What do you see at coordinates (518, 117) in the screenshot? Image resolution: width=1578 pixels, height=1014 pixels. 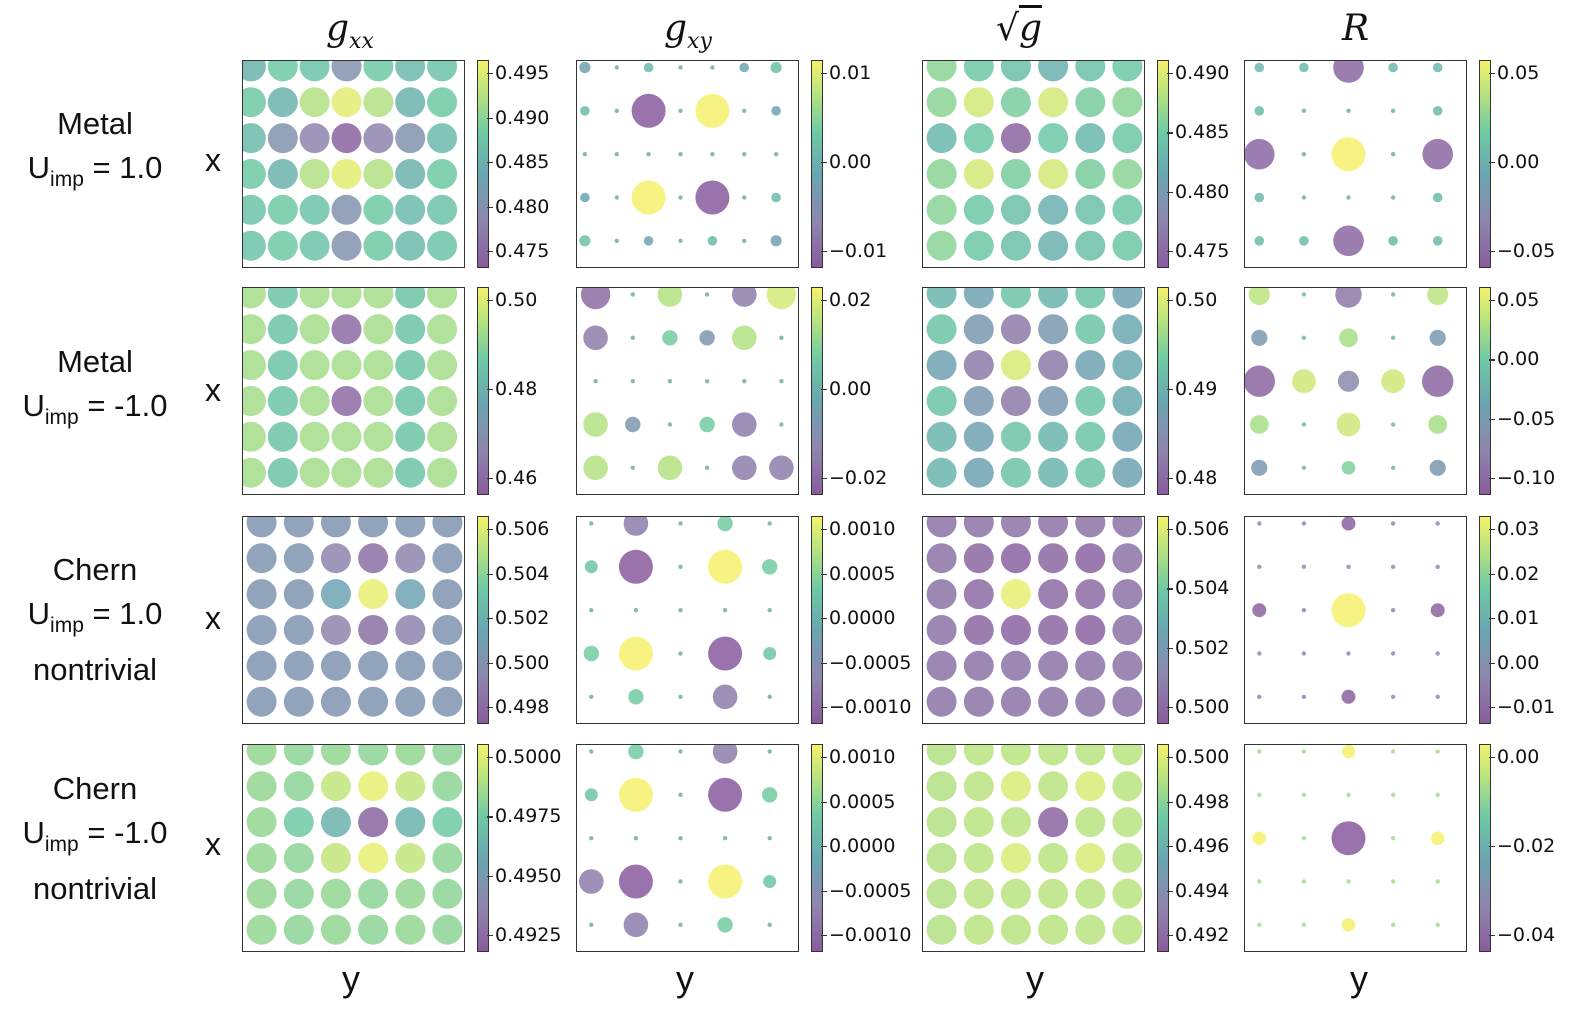 I see `colorbar-tick-label: 0.490` at bounding box center [518, 117].